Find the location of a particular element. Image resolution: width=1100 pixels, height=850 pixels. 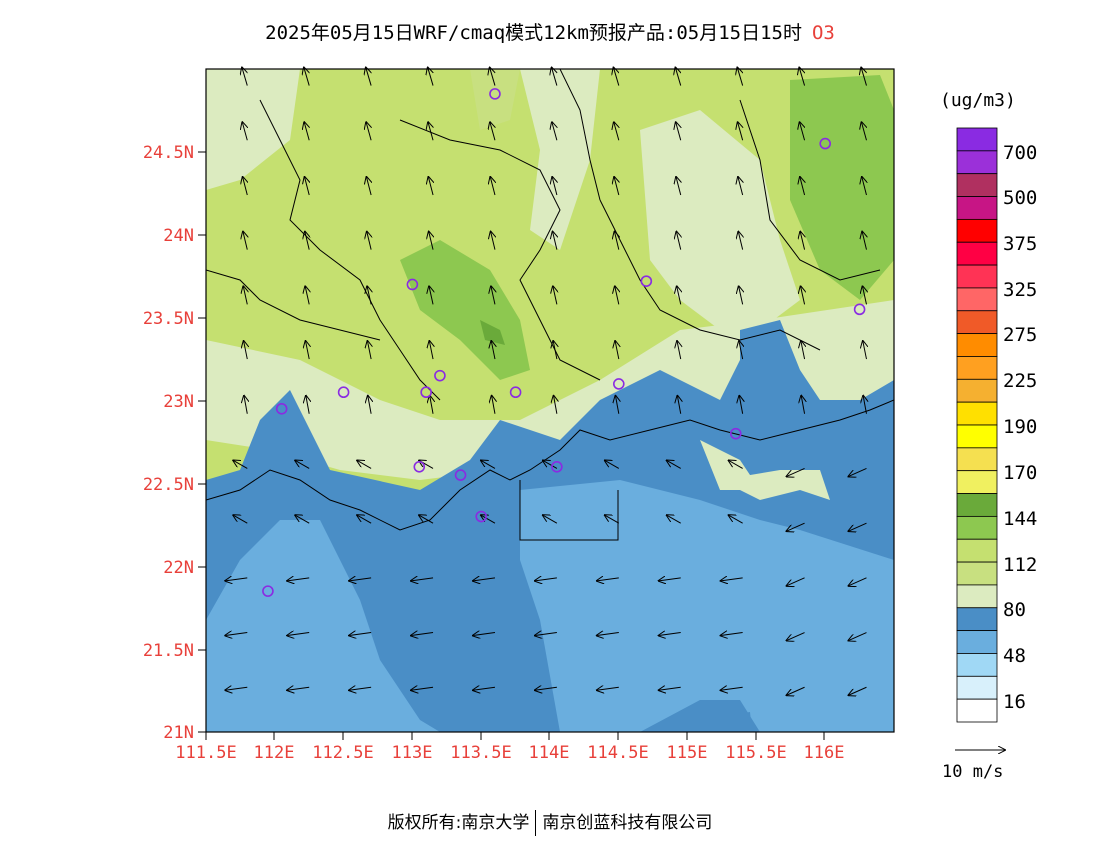

x-tick-9: 116E is located at coordinates (824, 747).